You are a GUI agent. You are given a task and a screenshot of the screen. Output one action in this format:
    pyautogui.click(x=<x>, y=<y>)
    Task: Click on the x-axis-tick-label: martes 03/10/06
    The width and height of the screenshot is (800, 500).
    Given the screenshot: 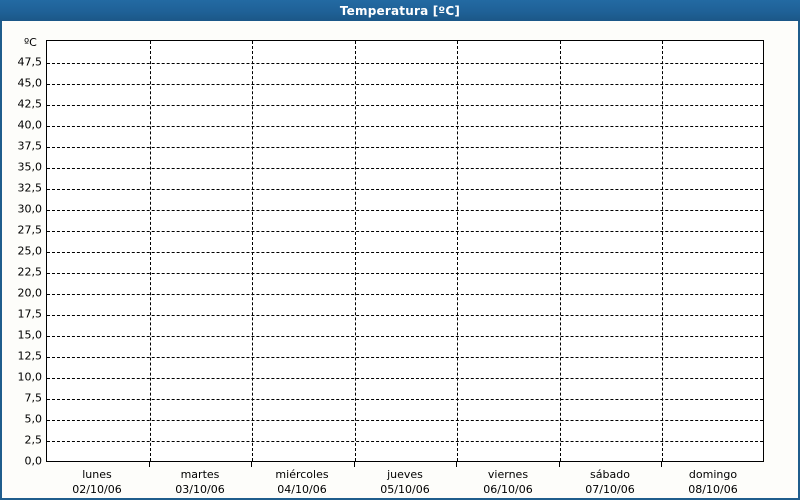 What is the action you would take?
    pyautogui.click(x=200, y=482)
    